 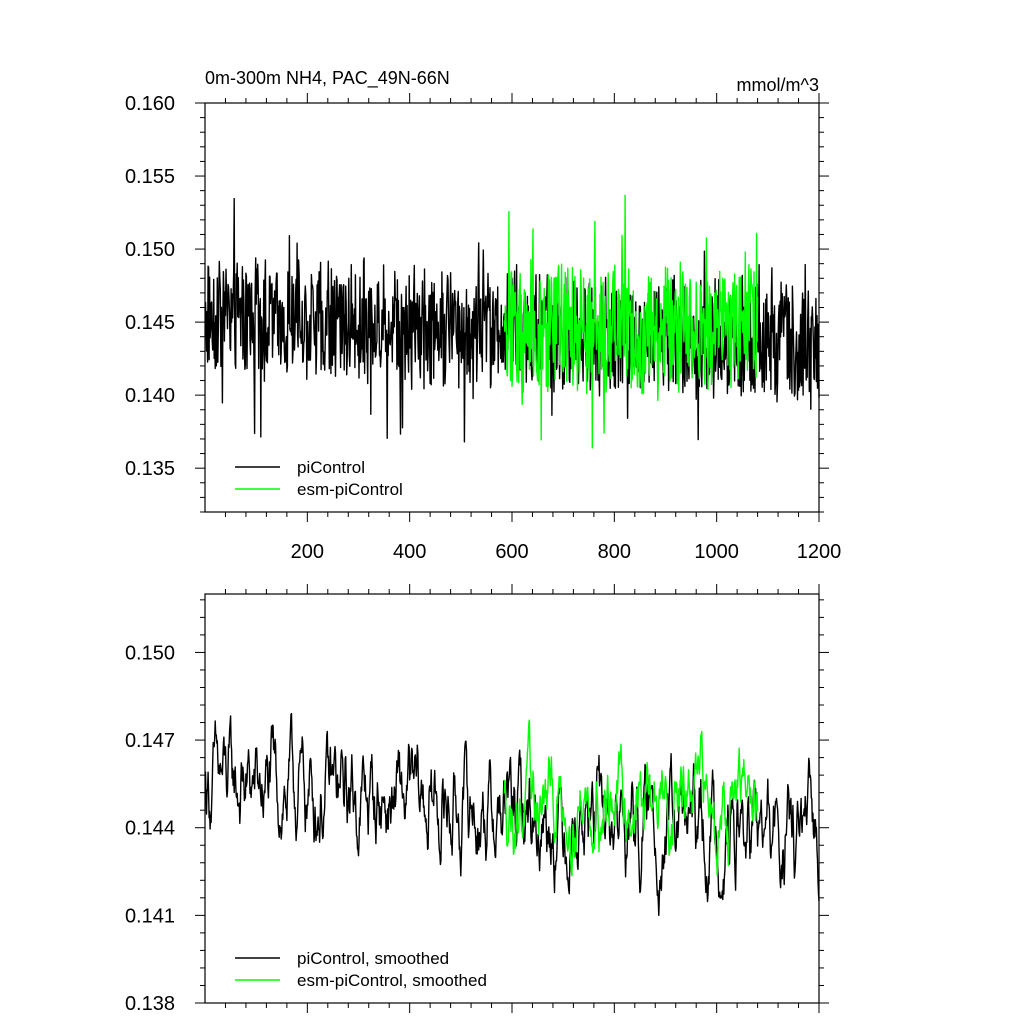 What do you see at coordinates (150, 469) in the screenshot?
I see `y-tick-label: 0.135` at bounding box center [150, 469].